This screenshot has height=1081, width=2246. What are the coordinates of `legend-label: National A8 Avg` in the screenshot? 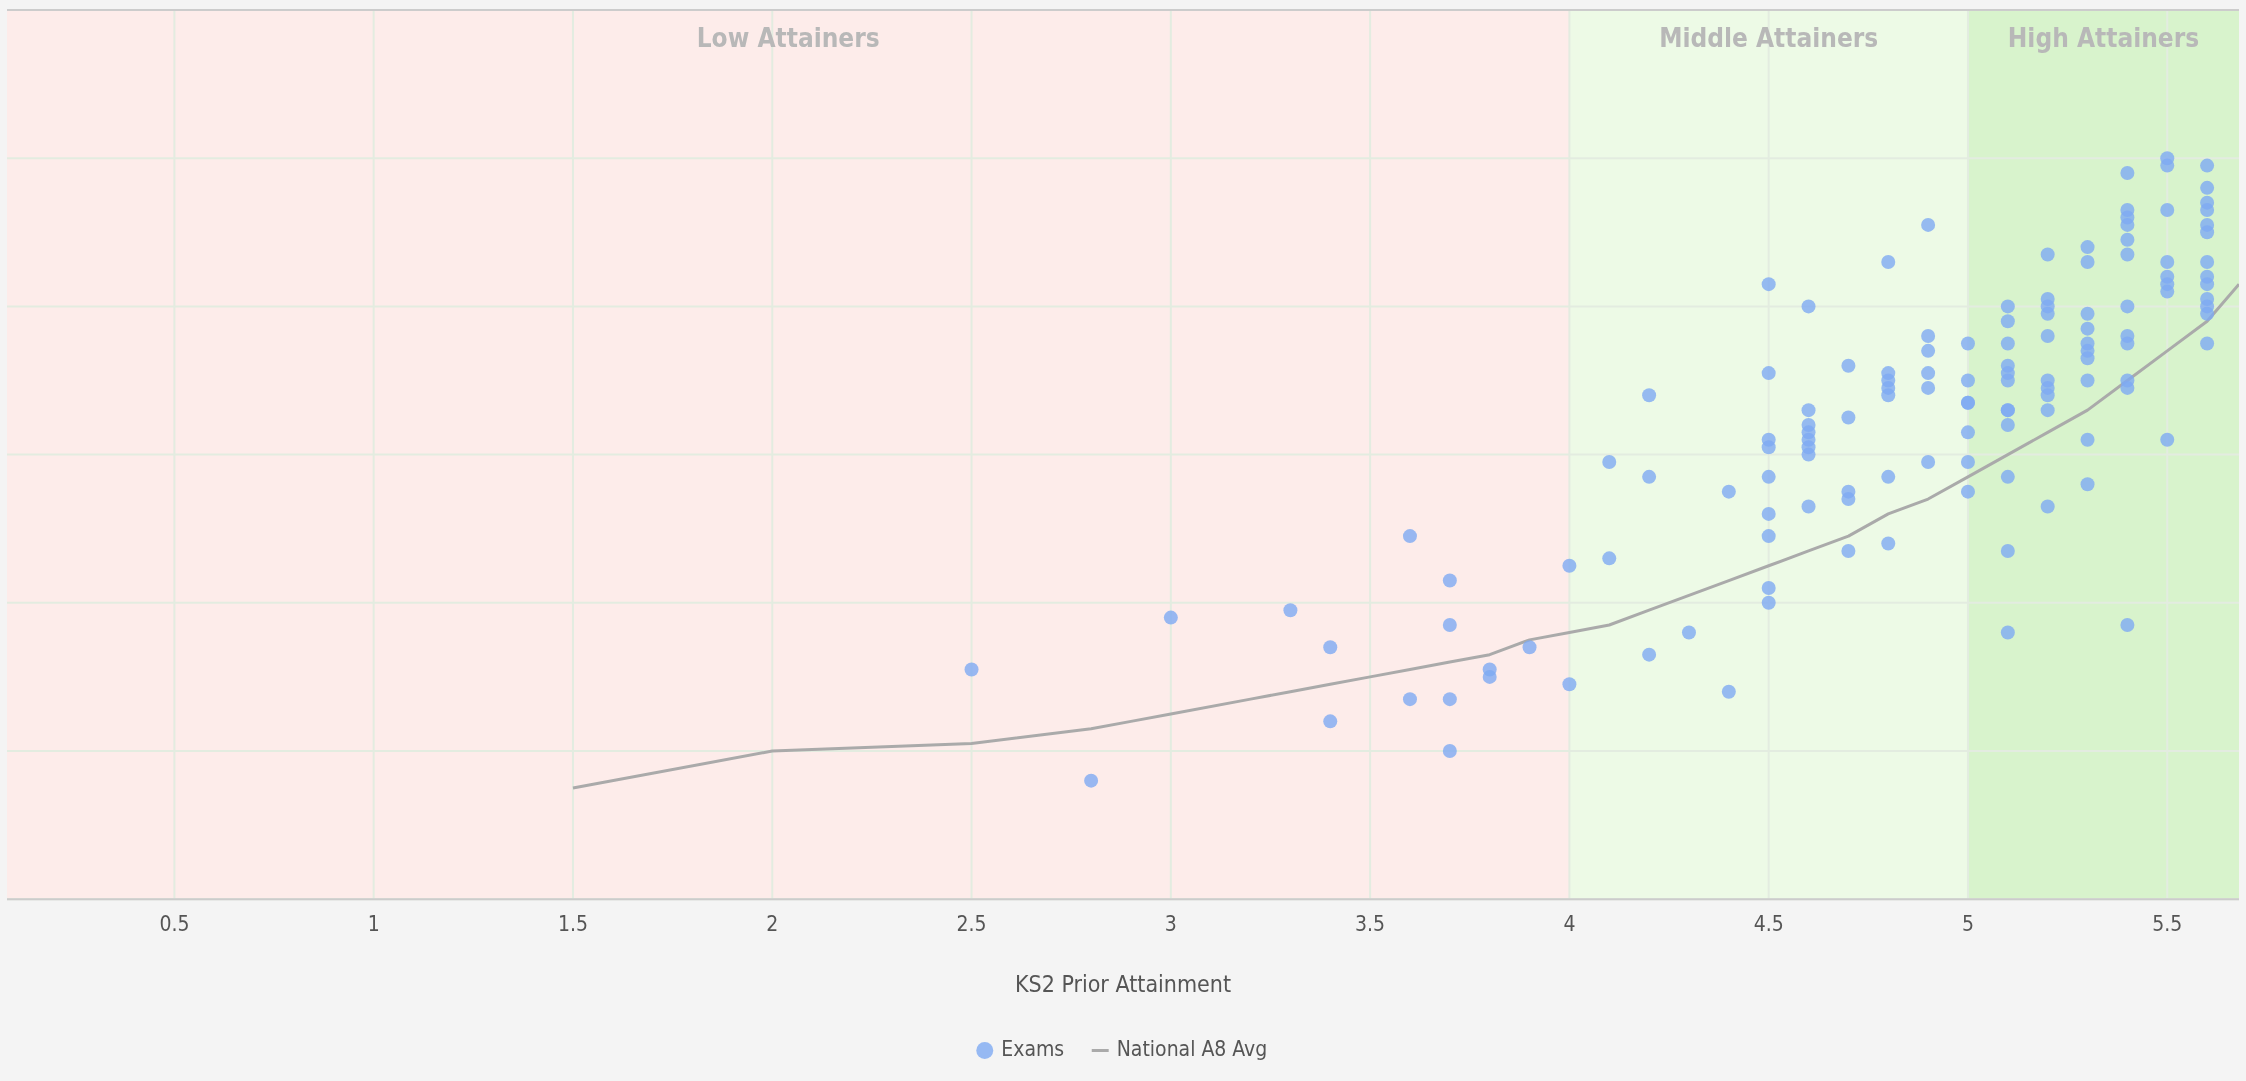 It's located at (1192, 1048).